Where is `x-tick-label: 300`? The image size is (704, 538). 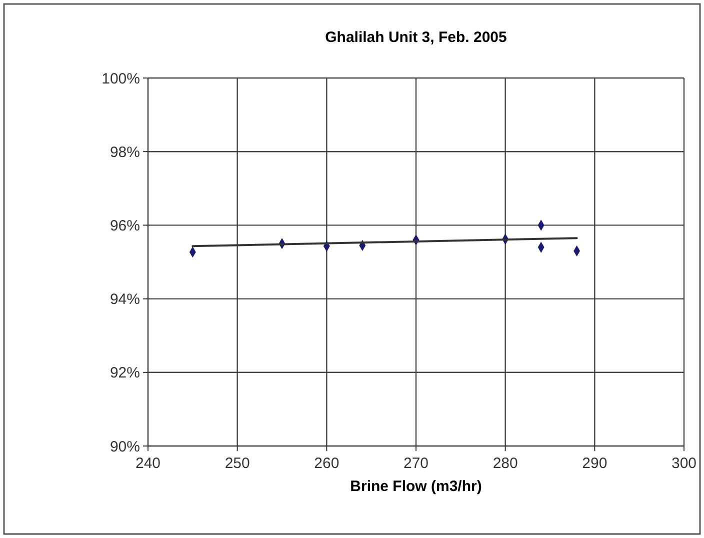
x-tick-label: 300 is located at coordinates (684, 463).